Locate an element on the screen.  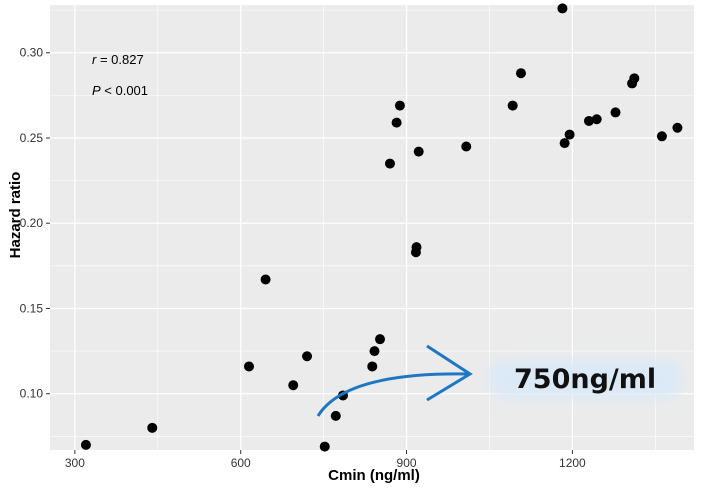
threshold-callout: 750ng/ml is located at coordinates (499, 380).